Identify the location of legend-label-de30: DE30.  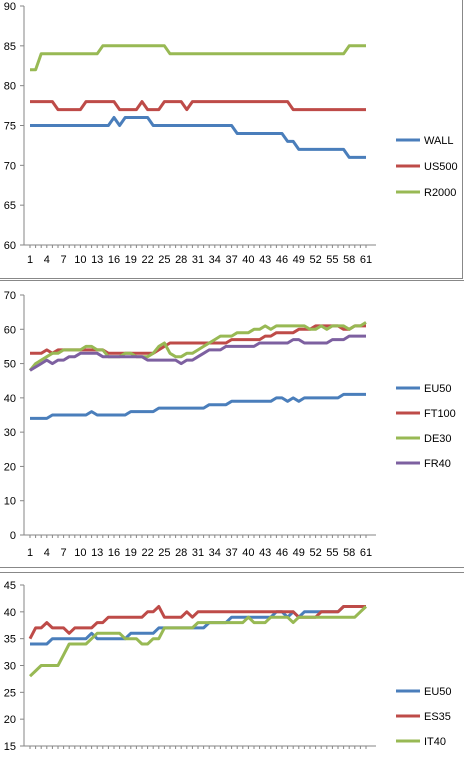
(438, 439).